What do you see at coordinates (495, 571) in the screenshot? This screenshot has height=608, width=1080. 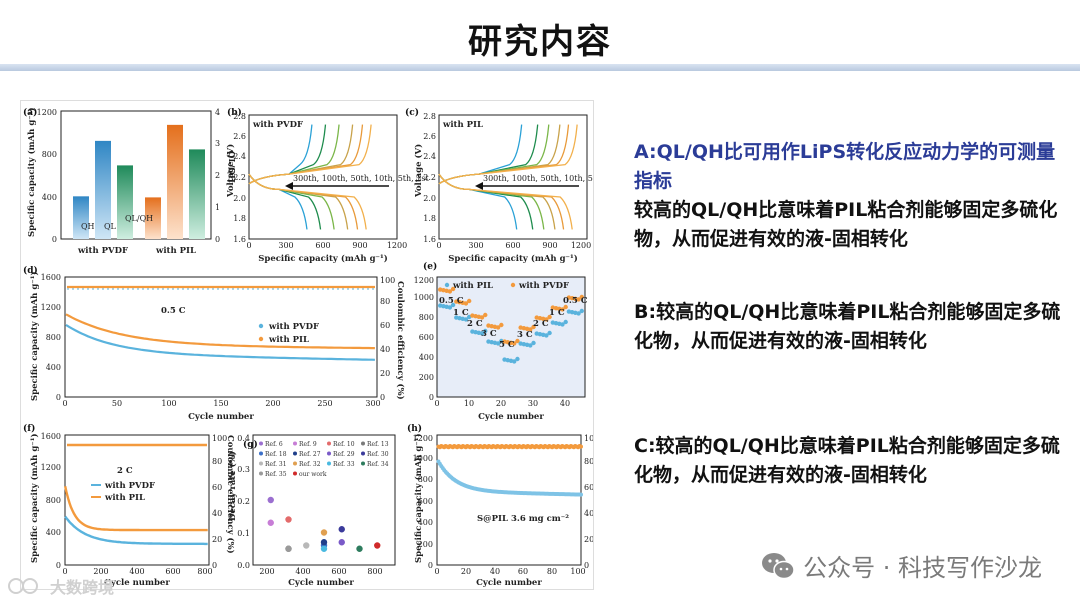 I see `panel-h-xtick-2: 40` at bounding box center [495, 571].